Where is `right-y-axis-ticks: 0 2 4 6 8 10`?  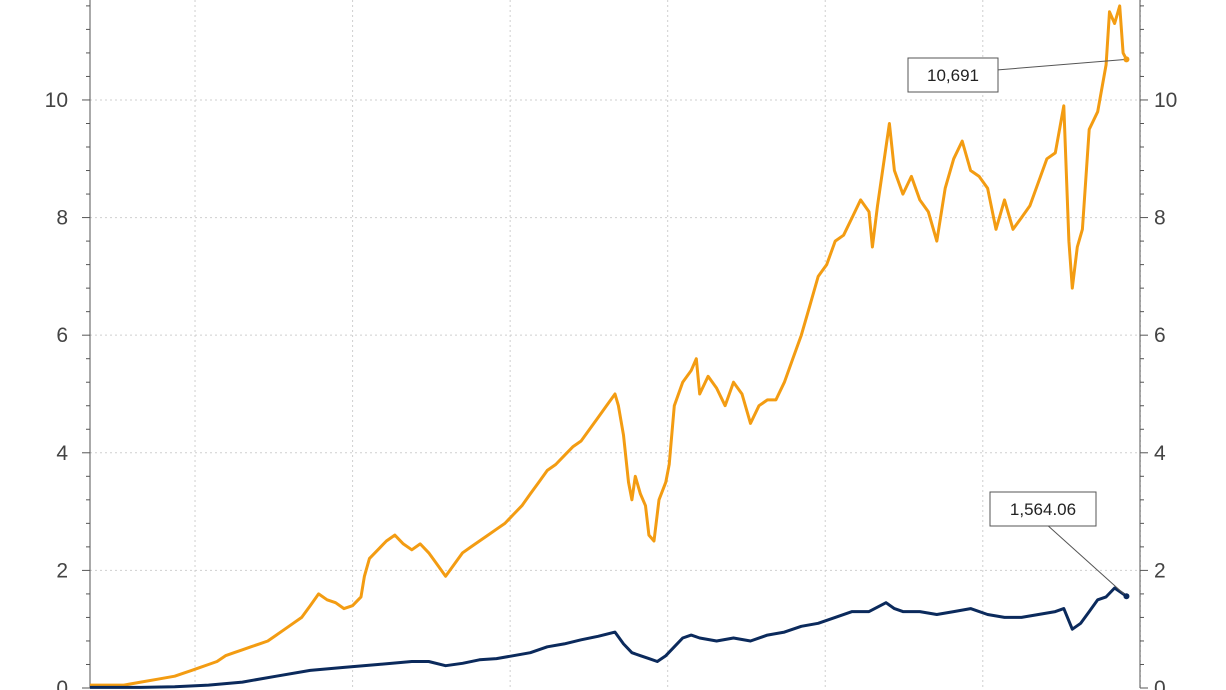 right-y-axis-ticks: 0 2 4 6 8 10 is located at coordinates (1165, 389).